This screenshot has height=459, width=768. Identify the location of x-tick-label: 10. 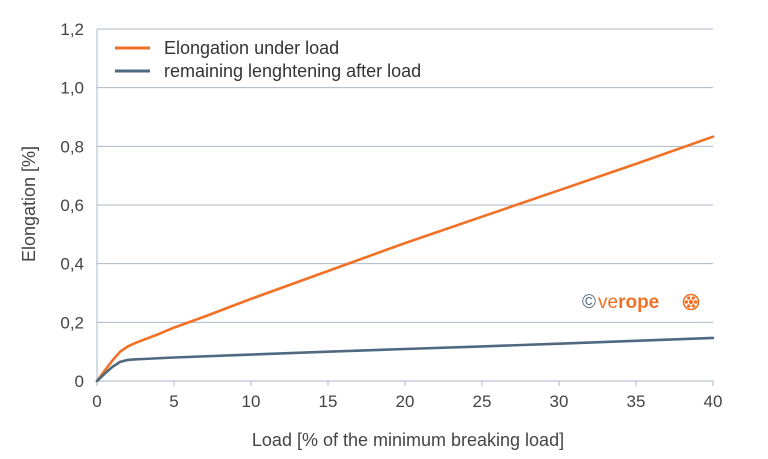
(251, 401).